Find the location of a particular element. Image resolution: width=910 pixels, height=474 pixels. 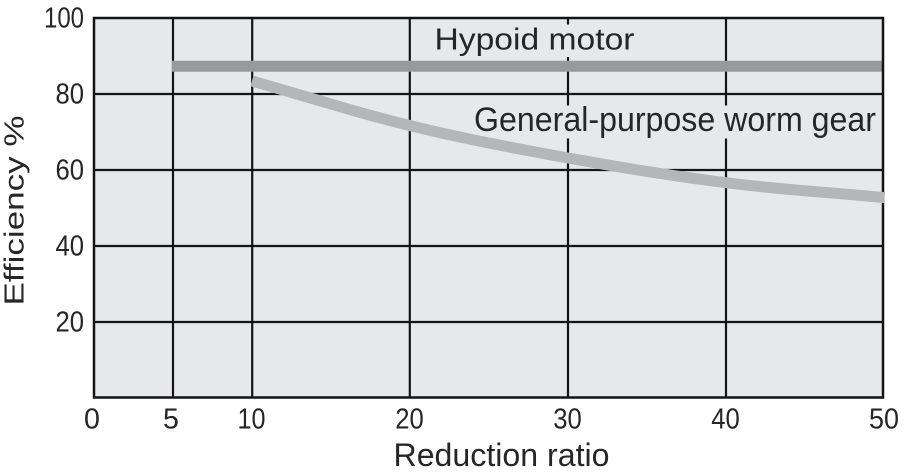

svg-text: 5 is located at coordinates (171, 420).